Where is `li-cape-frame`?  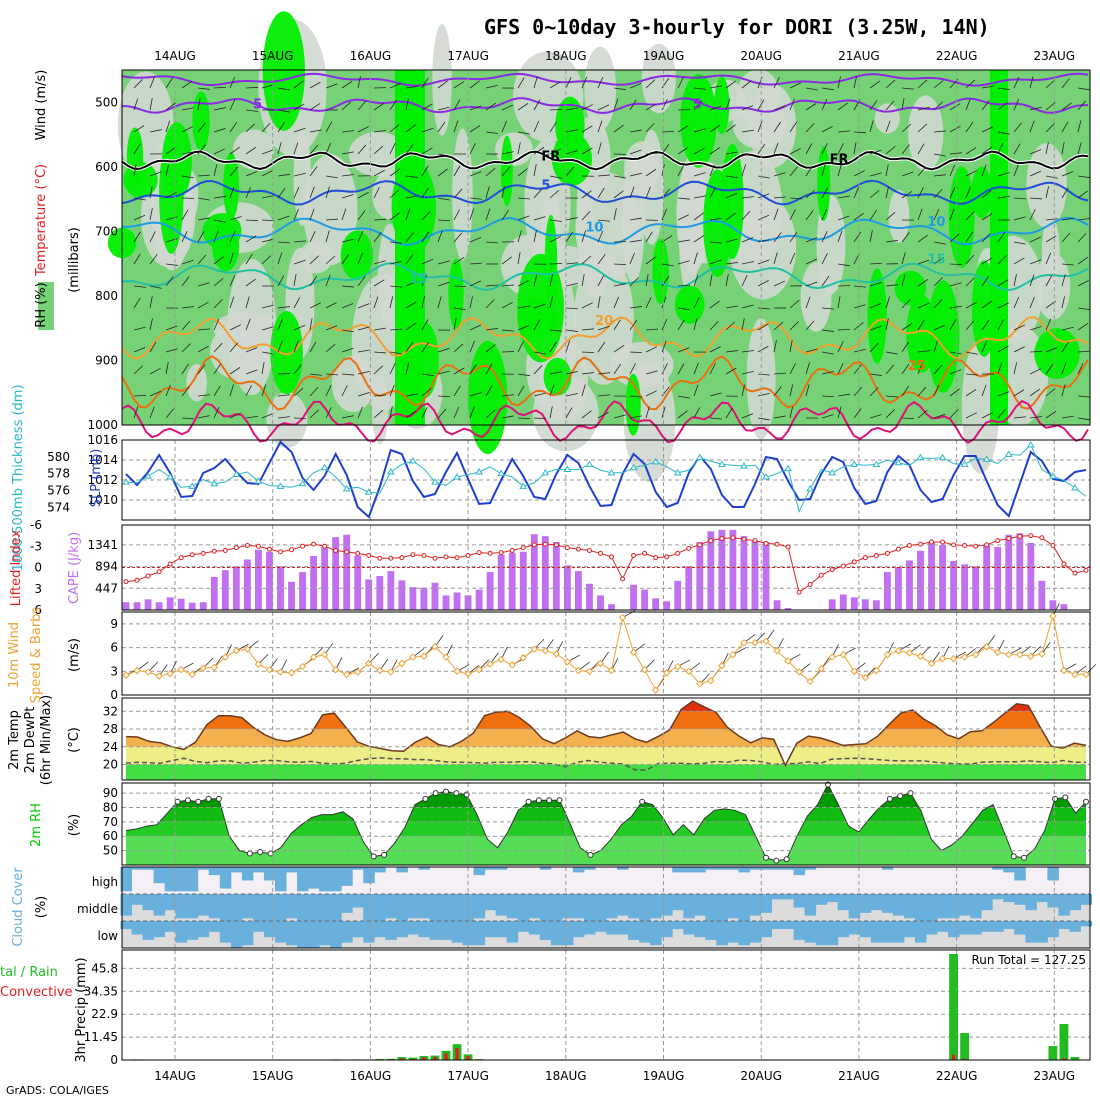
li-cape-frame is located at coordinates (606, 567).